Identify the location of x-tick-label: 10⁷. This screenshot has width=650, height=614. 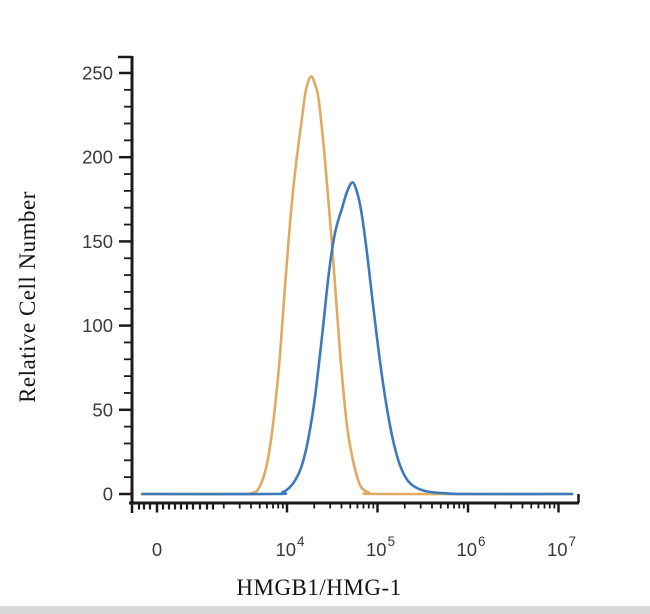
(561, 547).